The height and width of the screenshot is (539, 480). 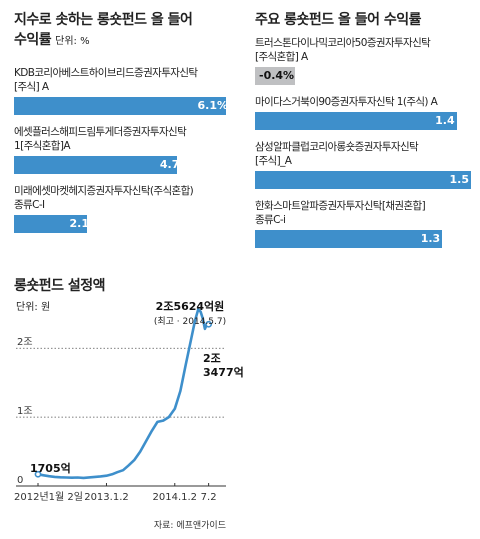 I want to click on end-point-marker, so click(x=209, y=324).